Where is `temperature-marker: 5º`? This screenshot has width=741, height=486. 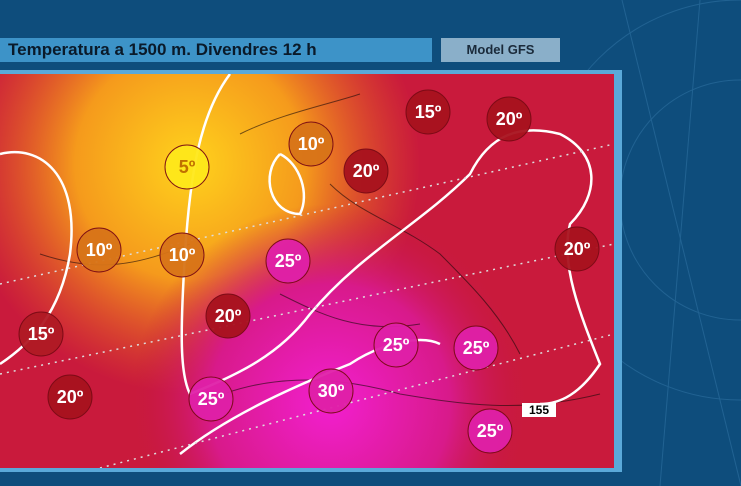 temperature-marker: 5º is located at coordinates (187, 167).